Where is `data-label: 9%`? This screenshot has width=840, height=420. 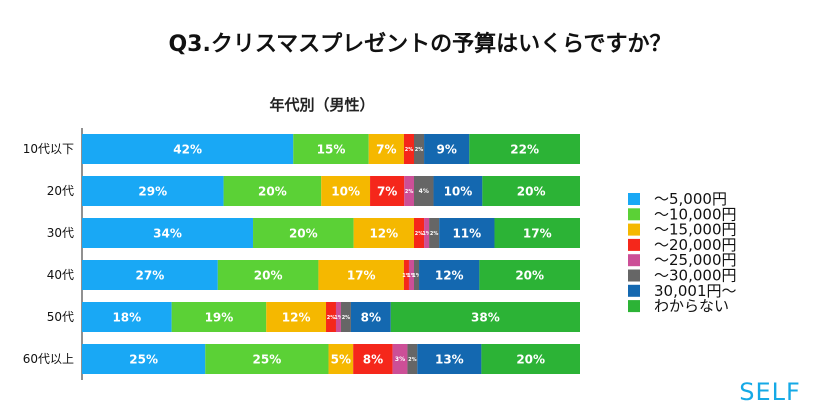
data-label: 9% is located at coordinates (447, 149).